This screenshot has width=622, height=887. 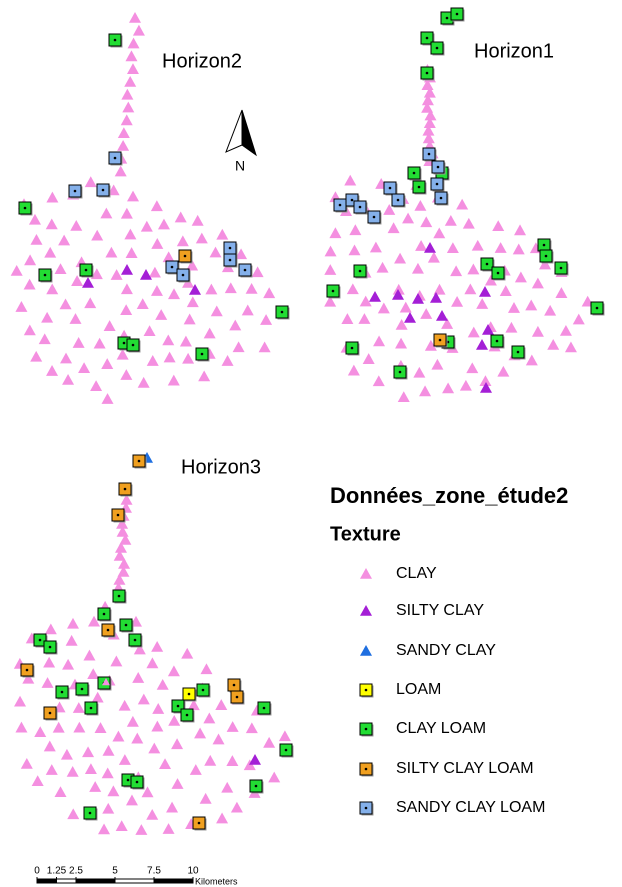 What do you see at coordinates (465, 768) in the screenshot?
I see `legend-label: SILTY CLAY LOAM` at bounding box center [465, 768].